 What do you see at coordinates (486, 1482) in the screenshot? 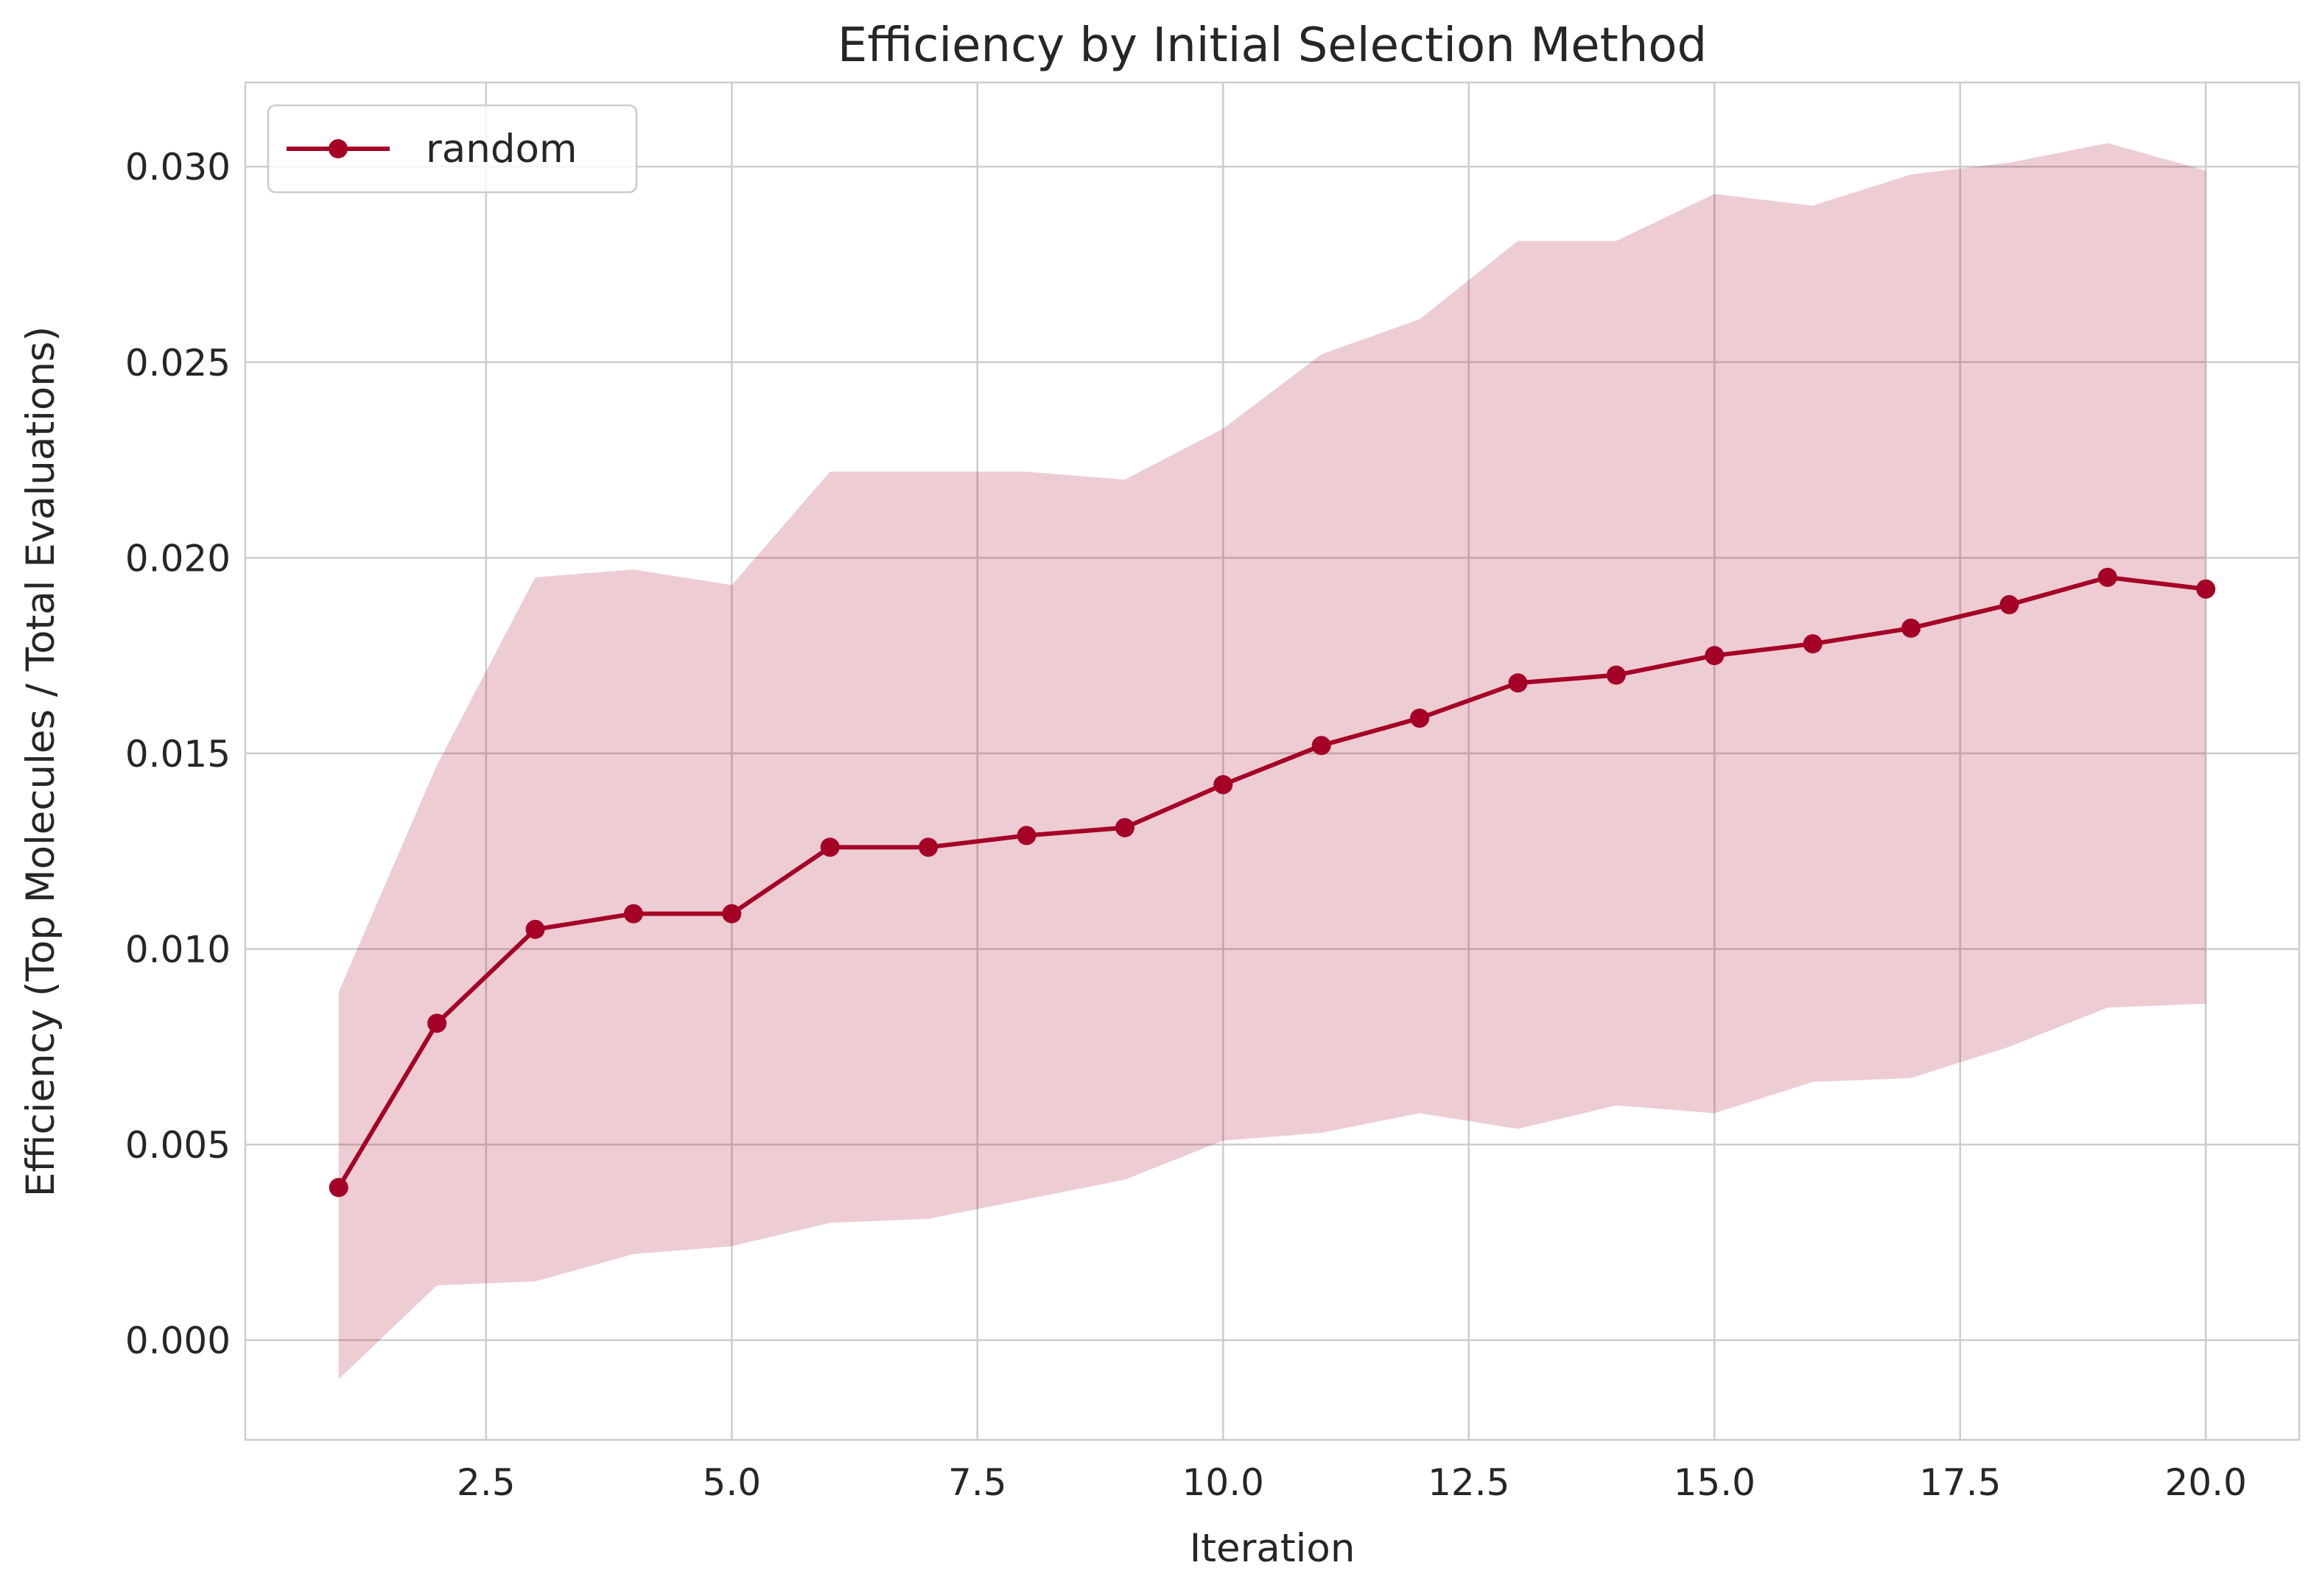
I see `x-tick-label: 2.5` at bounding box center [486, 1482].